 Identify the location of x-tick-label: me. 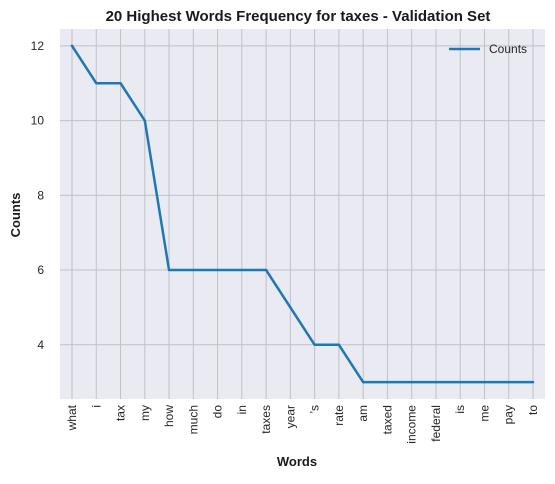
(484, 413).